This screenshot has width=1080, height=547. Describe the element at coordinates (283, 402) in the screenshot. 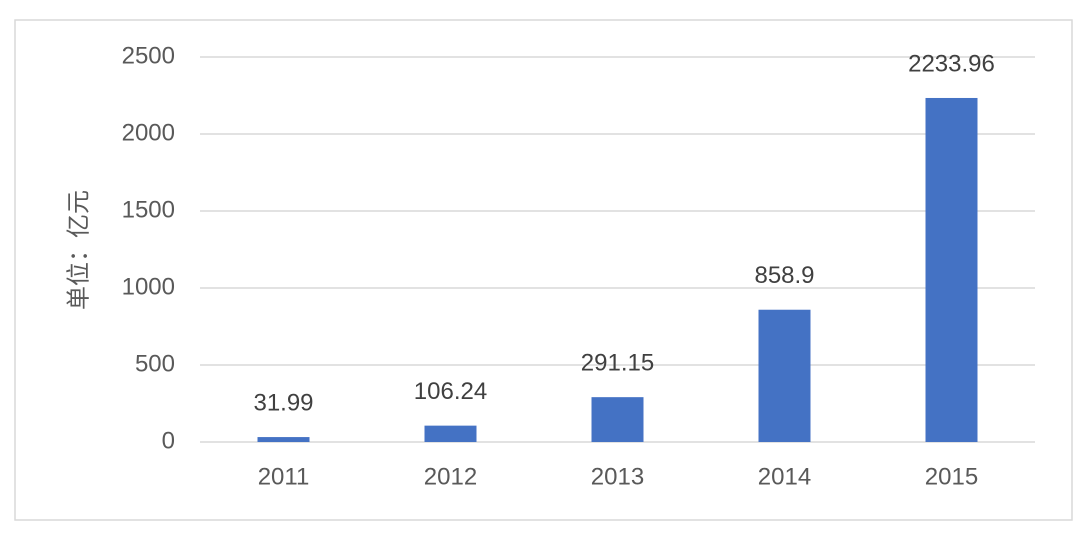

I see `data-label: 31.99` at that location.